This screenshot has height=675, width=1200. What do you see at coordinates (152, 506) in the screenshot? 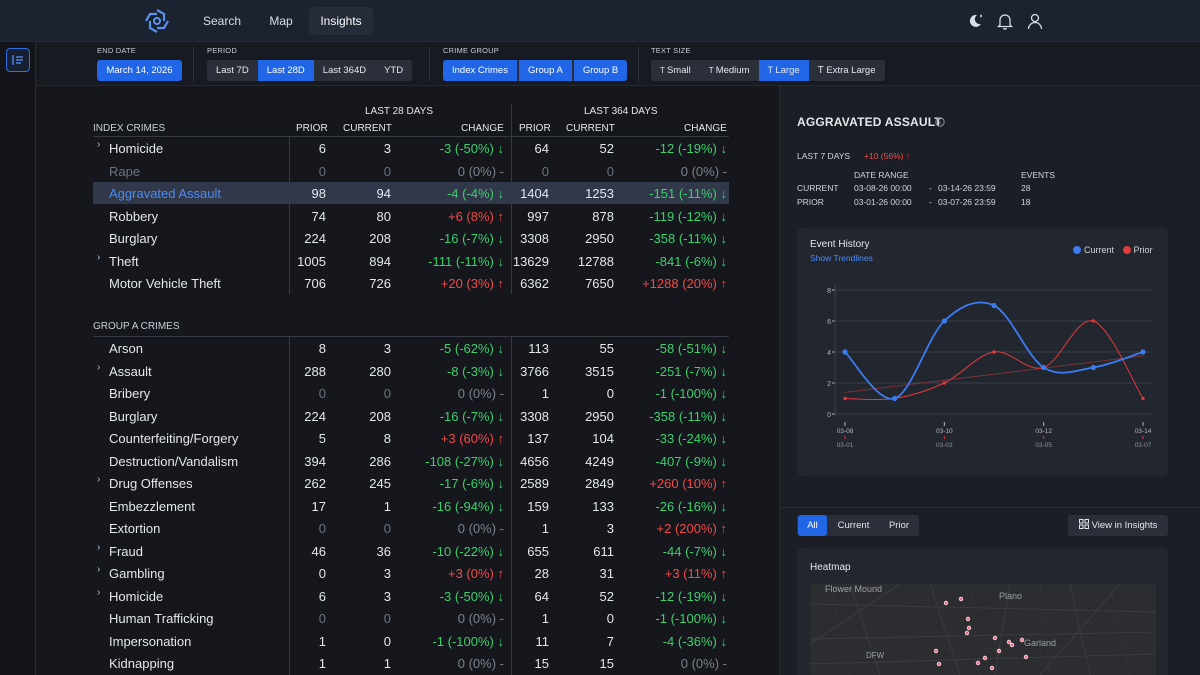
I see `crime-name: Embezzlement` at bounding box center [152, 506].